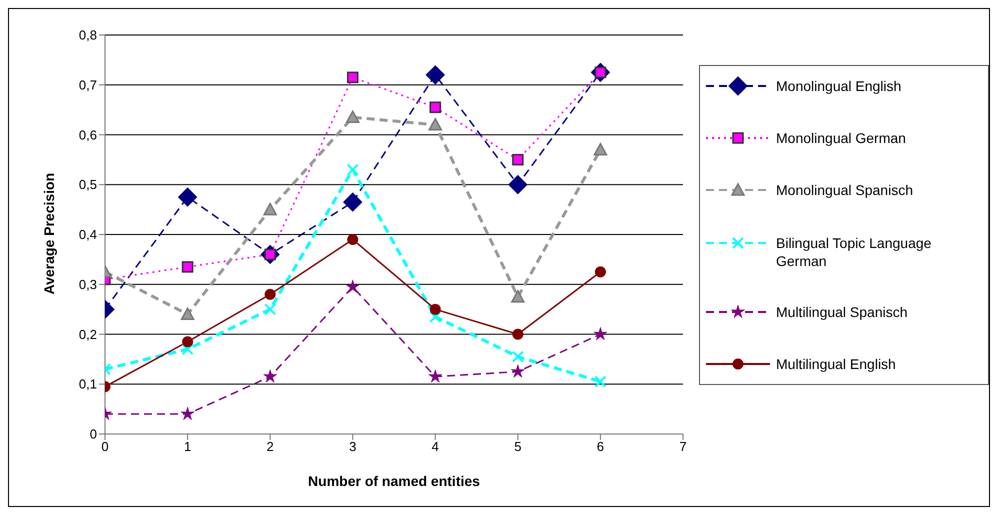 This screenshot has height=515, width=999. Describe the element at coordinates (435, 446) in the screenshot. I see `x-tick-label: 4` at that location.